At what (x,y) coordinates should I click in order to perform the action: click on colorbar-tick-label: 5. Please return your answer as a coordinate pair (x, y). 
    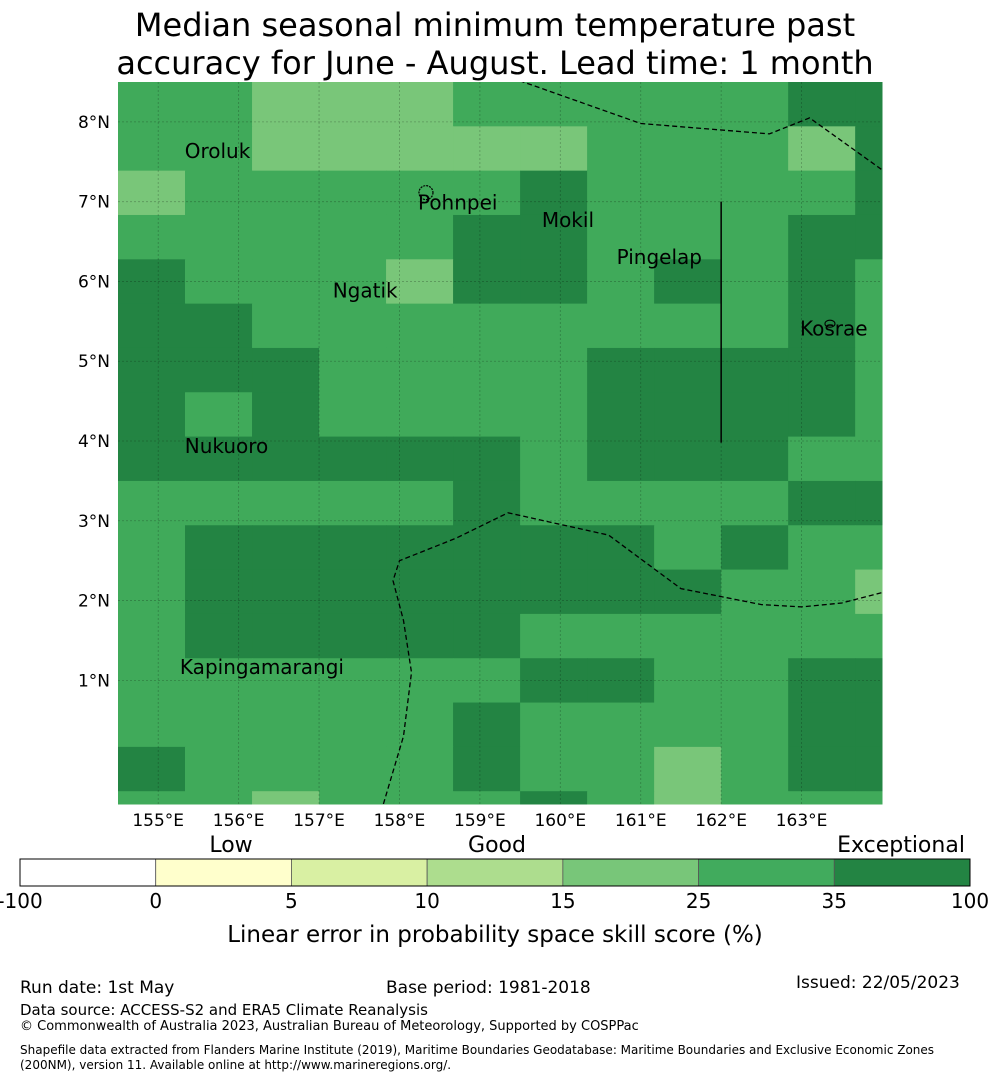
    Looking at the image, I should click on (291, 901).